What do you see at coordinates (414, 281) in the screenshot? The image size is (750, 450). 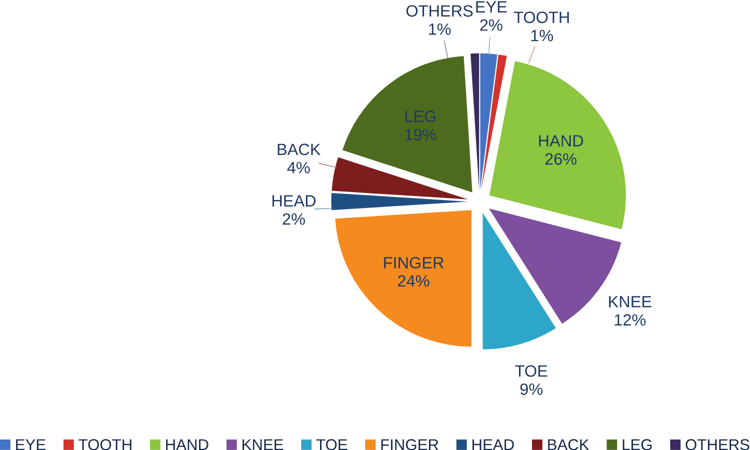 I see `data-label: 24%` at bounding box center [414, 281].